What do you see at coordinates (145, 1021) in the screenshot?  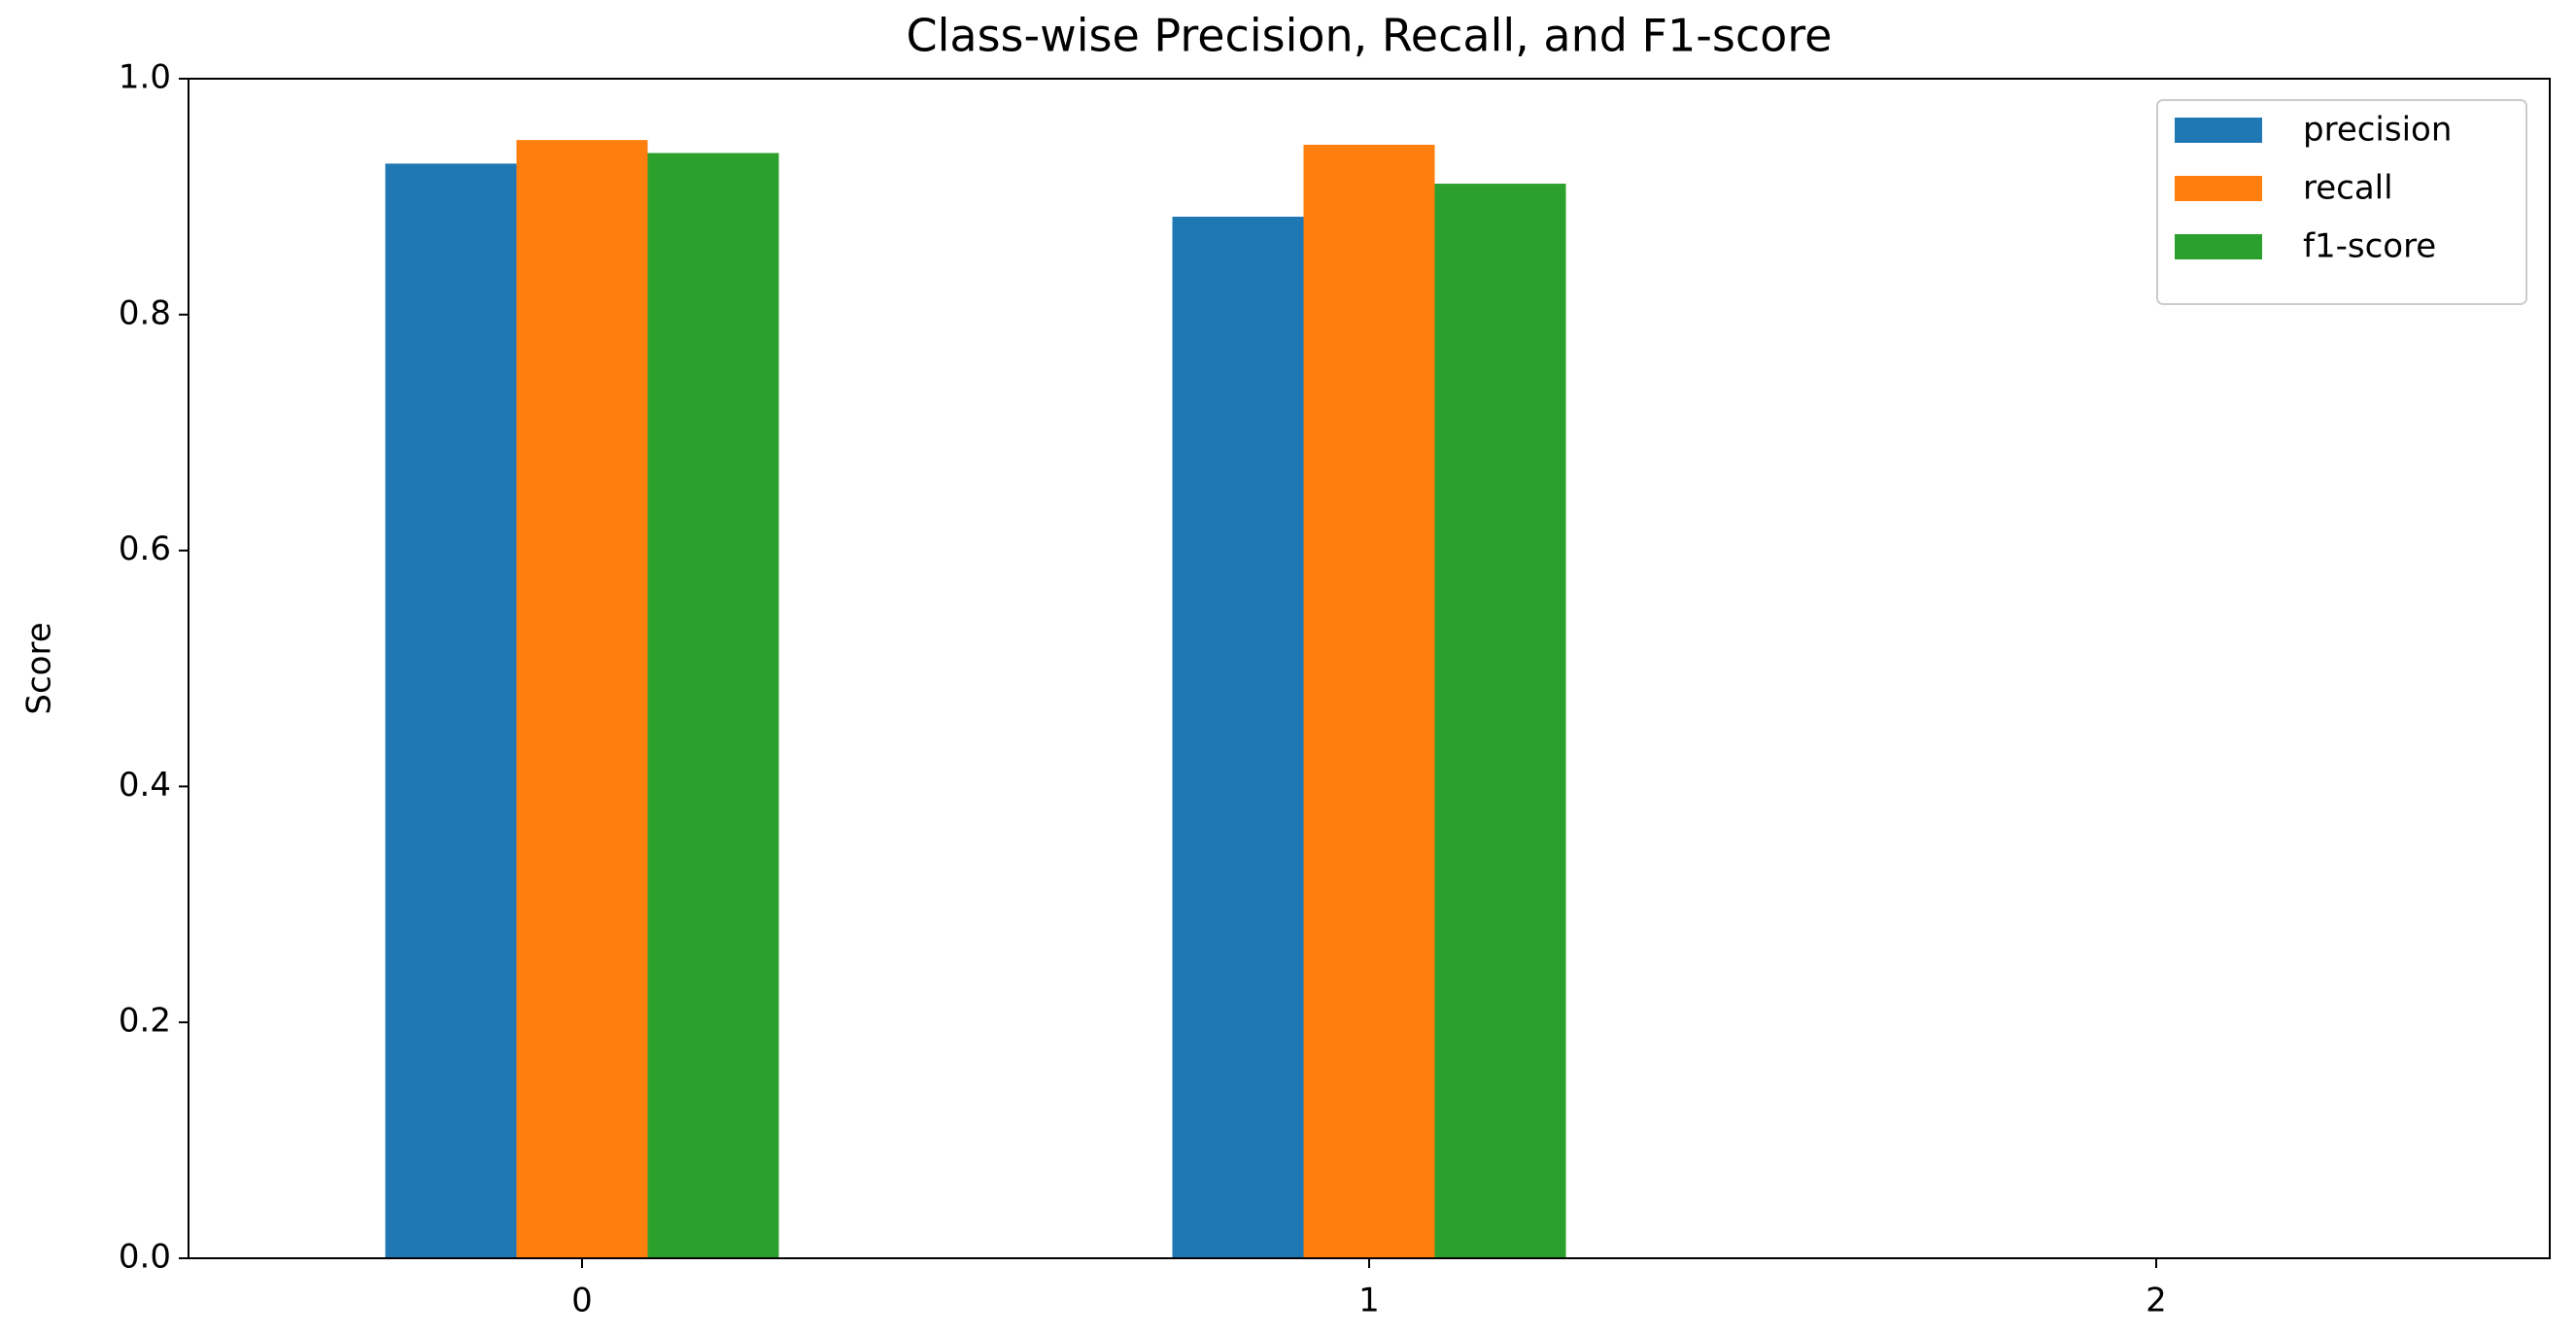 I see `y-tick-label: 0.2` at bounding box center [145, 1021].